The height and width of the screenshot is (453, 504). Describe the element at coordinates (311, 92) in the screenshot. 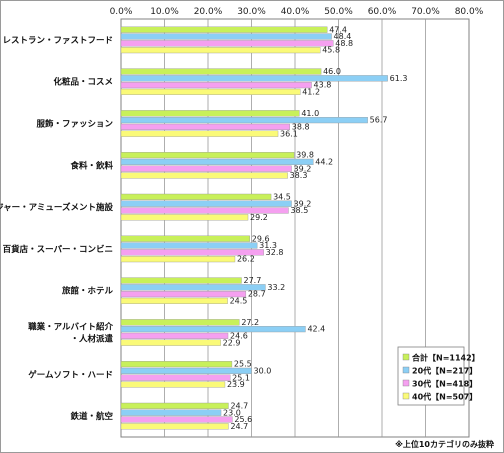

I see `value-label: 41.2` at that location.